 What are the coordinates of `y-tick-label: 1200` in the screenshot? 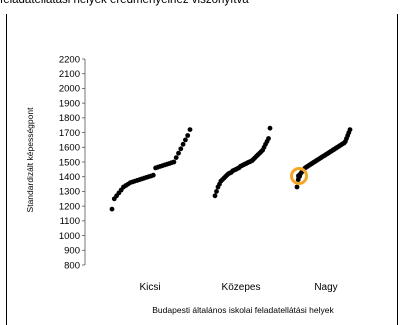 It's located at (69, 206).